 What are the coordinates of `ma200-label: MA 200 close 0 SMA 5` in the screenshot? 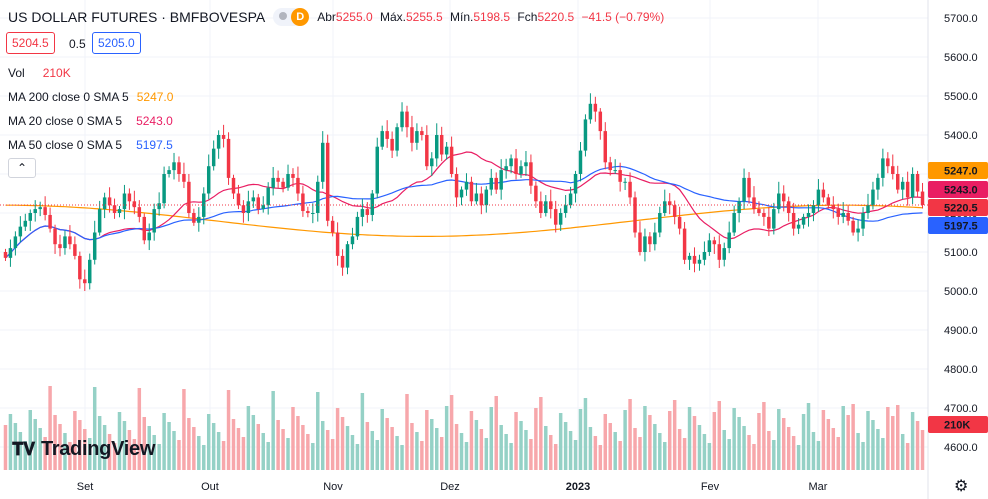 It's located at (68, 97).